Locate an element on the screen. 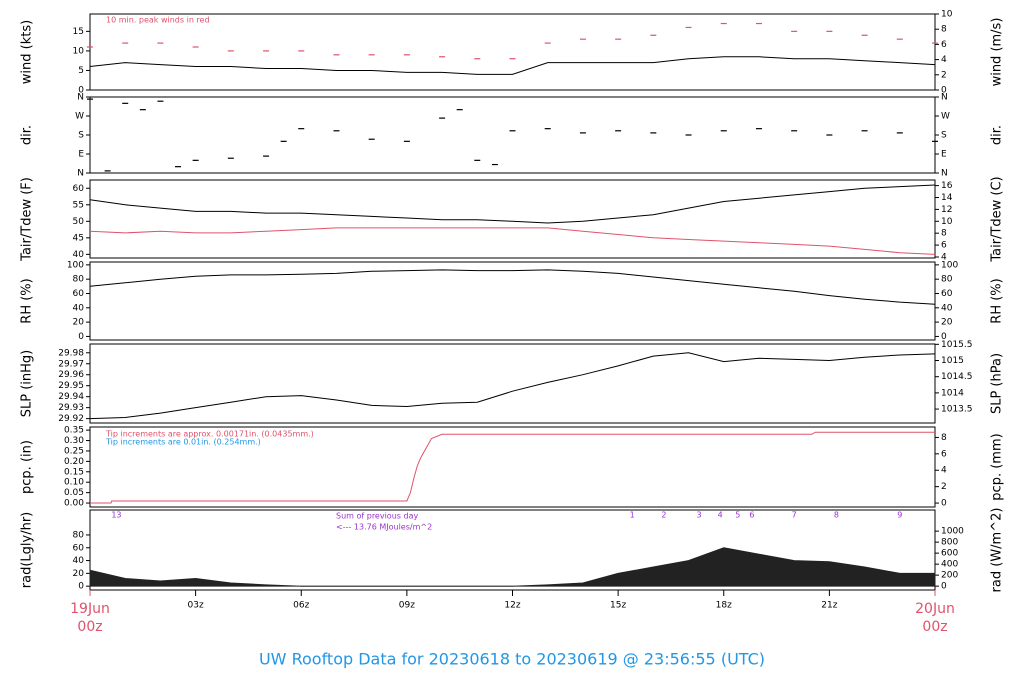 The height and width of the screenshot is (700, 1024). x-tick-label: 03z is located at coordinates (196, 606).